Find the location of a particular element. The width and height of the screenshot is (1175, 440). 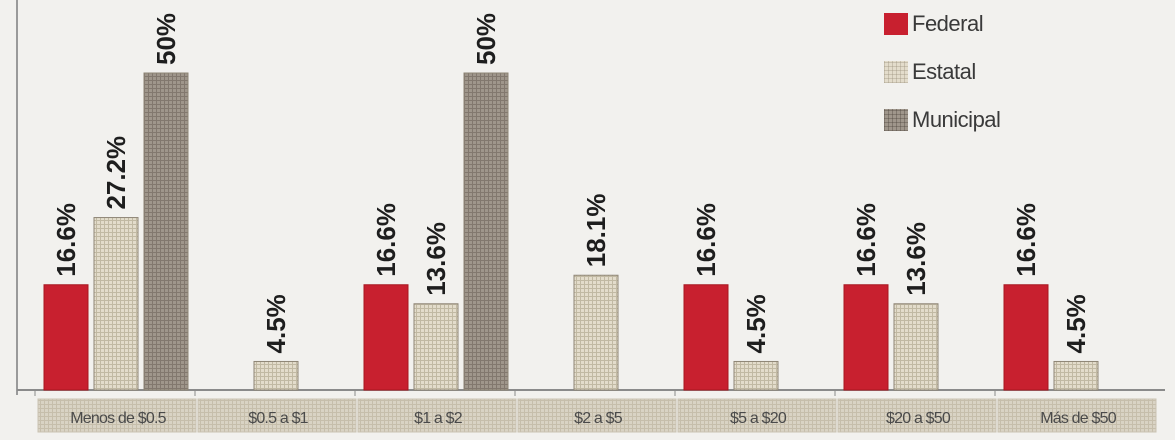

value-label-federal-1-a-2: 16.6% is located at coordinates (386, 240).